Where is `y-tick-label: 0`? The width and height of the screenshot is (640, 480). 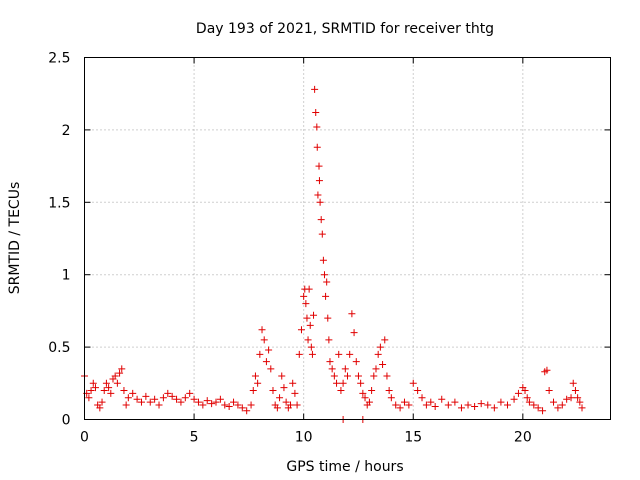 y-tick-label: 0 is located at coordinates (66, 421).